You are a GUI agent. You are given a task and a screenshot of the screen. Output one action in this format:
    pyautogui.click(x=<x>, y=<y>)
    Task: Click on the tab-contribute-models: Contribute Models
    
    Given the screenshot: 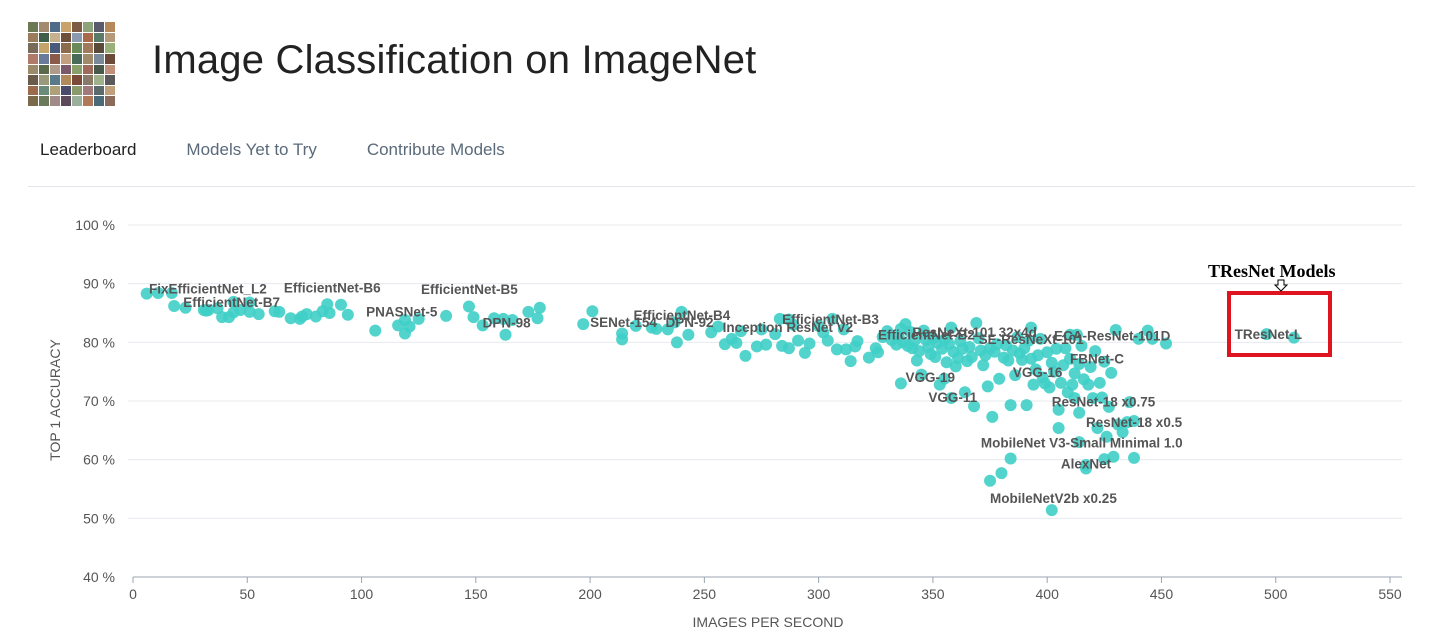 What is the action you would take?
    pyautogui.click(x=435, y=149)
    